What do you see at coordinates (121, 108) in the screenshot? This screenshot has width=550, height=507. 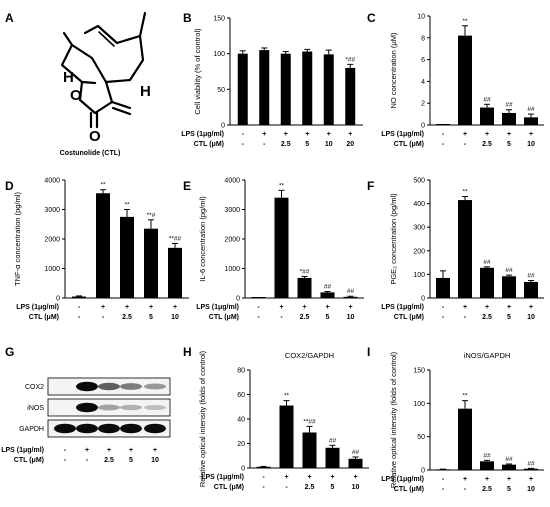 I see `exo-methylene` at bounding box center [121, 108].